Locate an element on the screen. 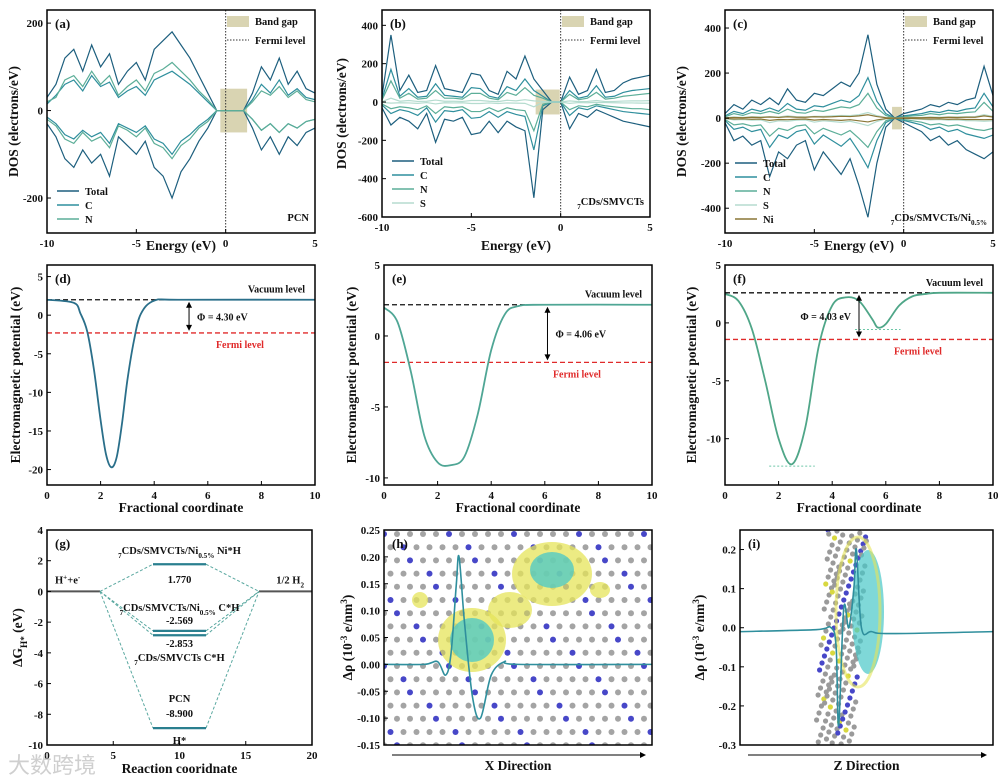 The width and height of the screenshot is (998, 780). x-tick-label: 0 is located at coordinates (47, 496).